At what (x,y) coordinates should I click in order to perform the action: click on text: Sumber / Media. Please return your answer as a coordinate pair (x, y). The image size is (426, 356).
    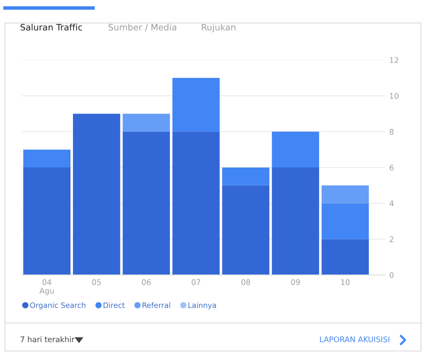
    Looking at the image, I should click on (142, 28).